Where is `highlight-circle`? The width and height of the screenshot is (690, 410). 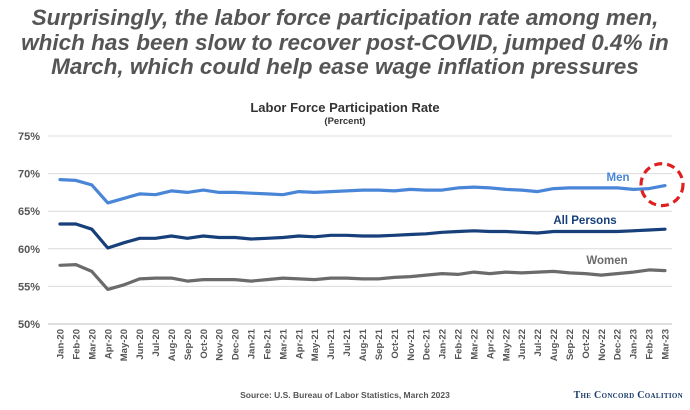 highlight-circle is located at coordinates (662, 185).